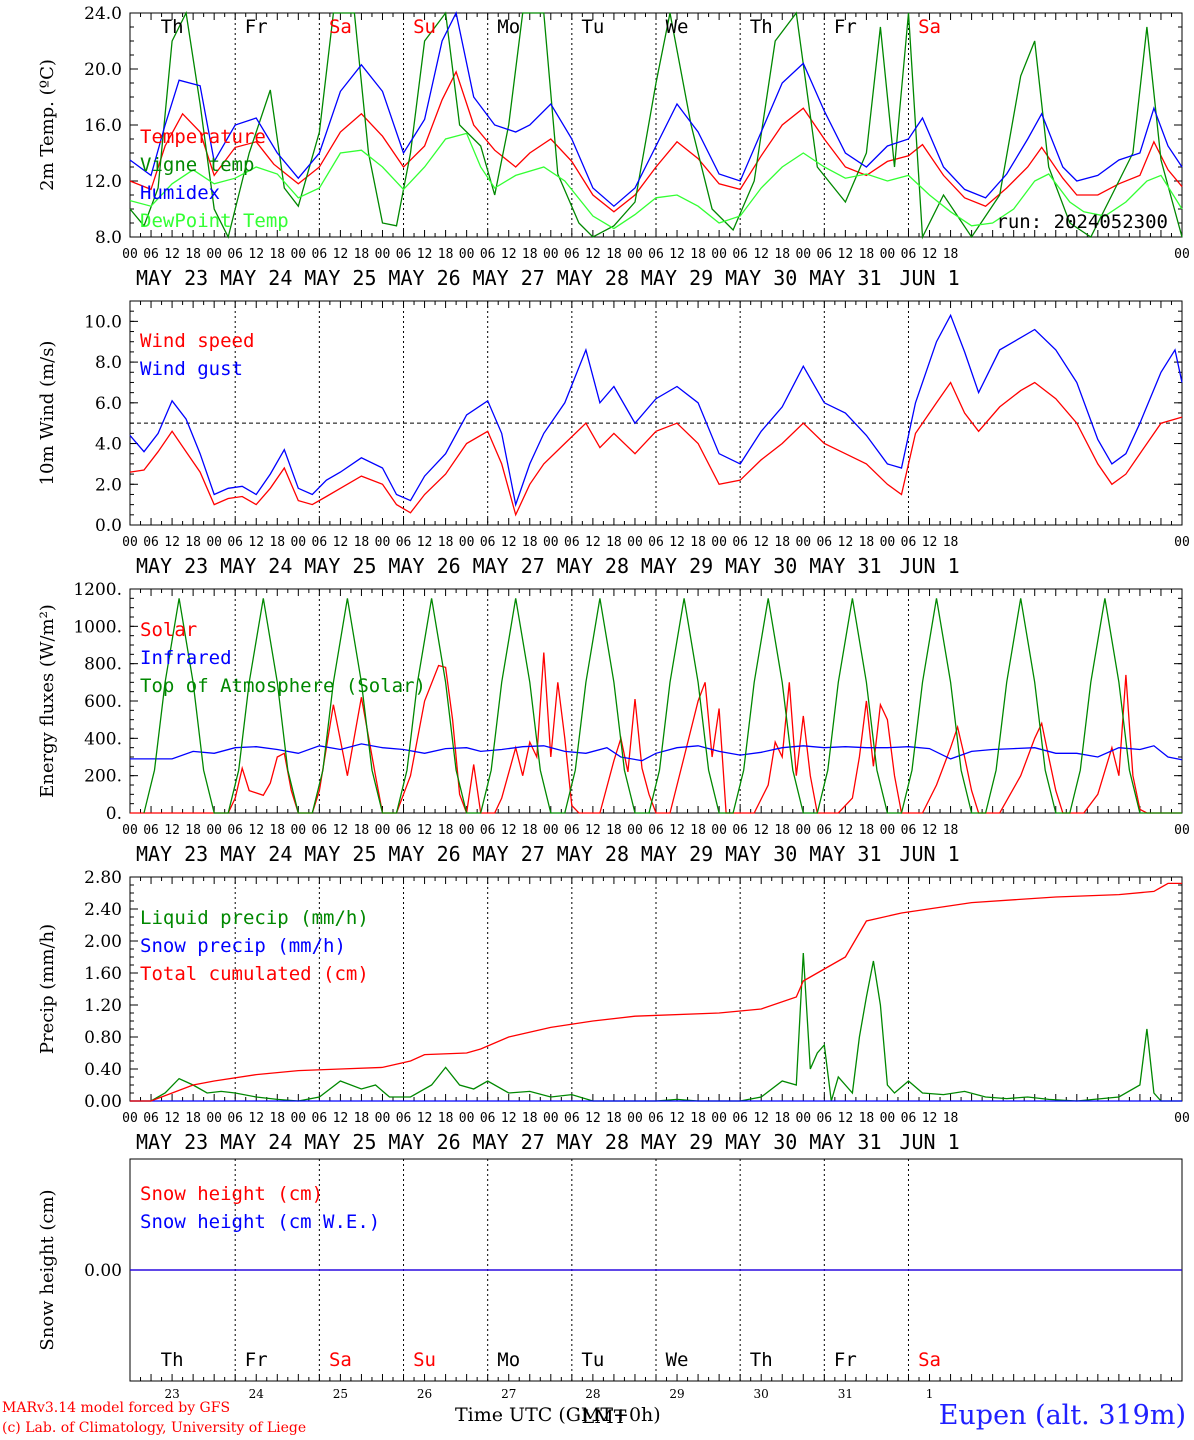  I want to click on time-axis-overprint: LMT, so click(604, 1417).